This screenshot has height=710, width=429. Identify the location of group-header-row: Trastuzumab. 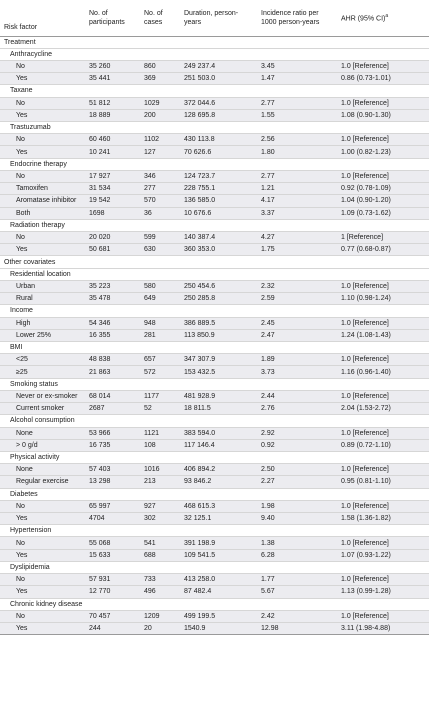
(214, 128).